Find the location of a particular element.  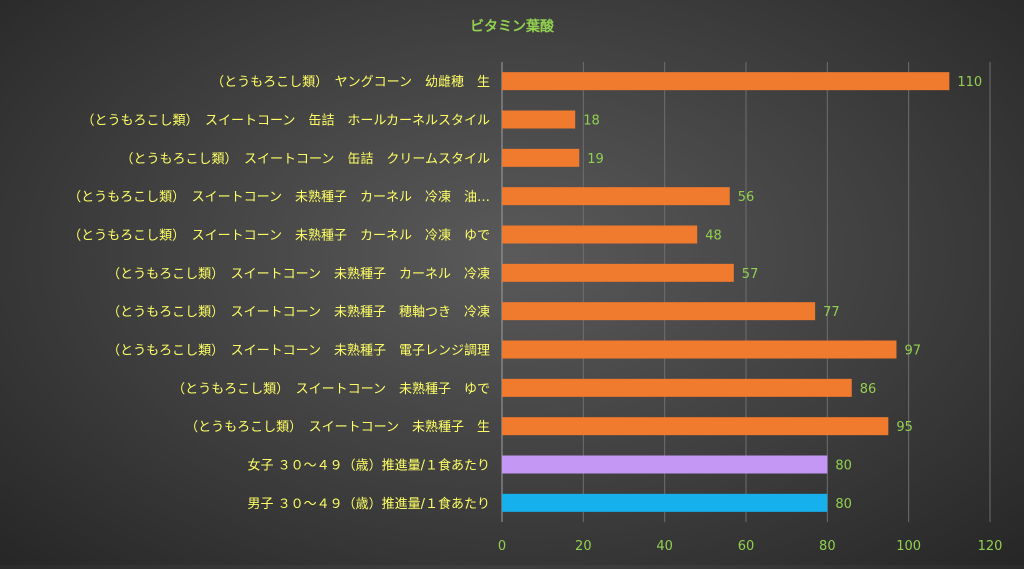

data-label: 110 is located at coordinates (969, 82).